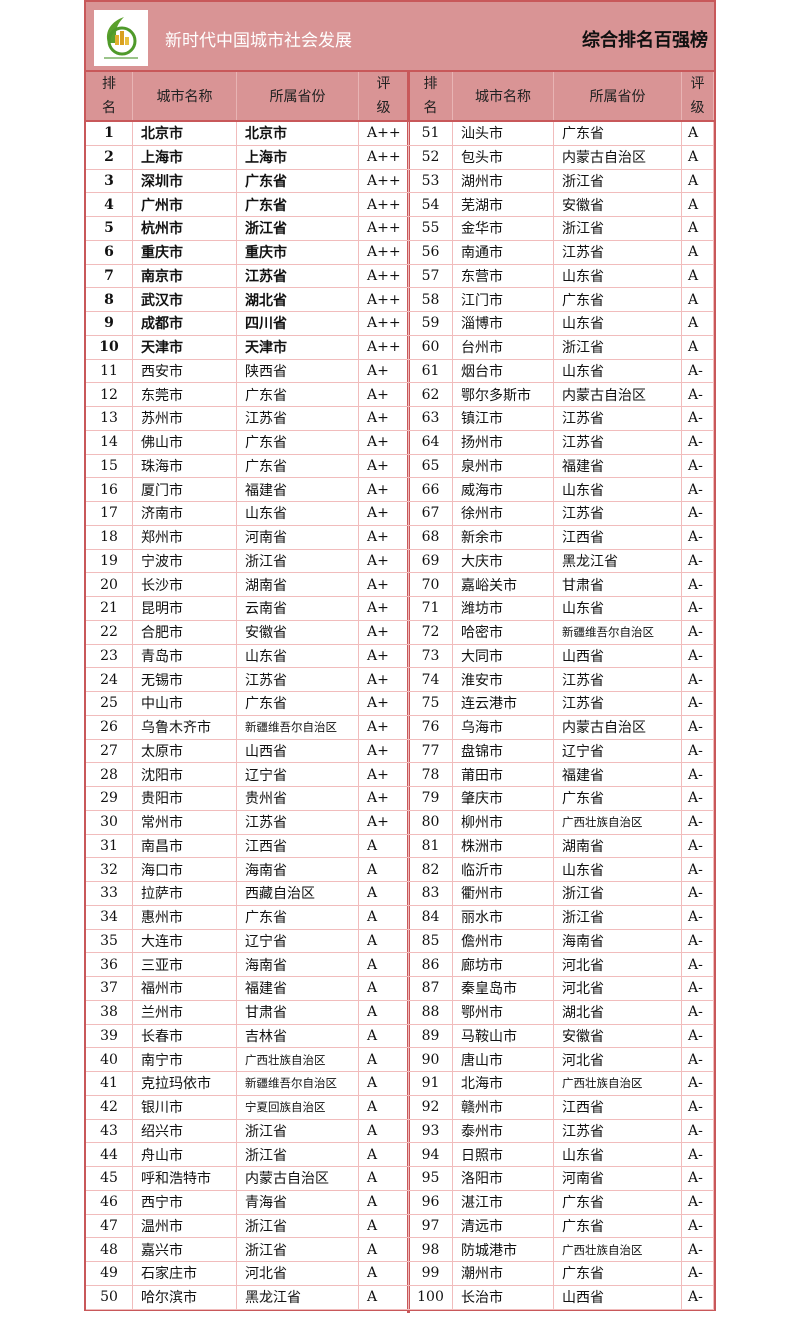 Image resolution: width=799 pixels, height=1335 pixels. I want to click on rank-cell: 77, so click(431, 751).